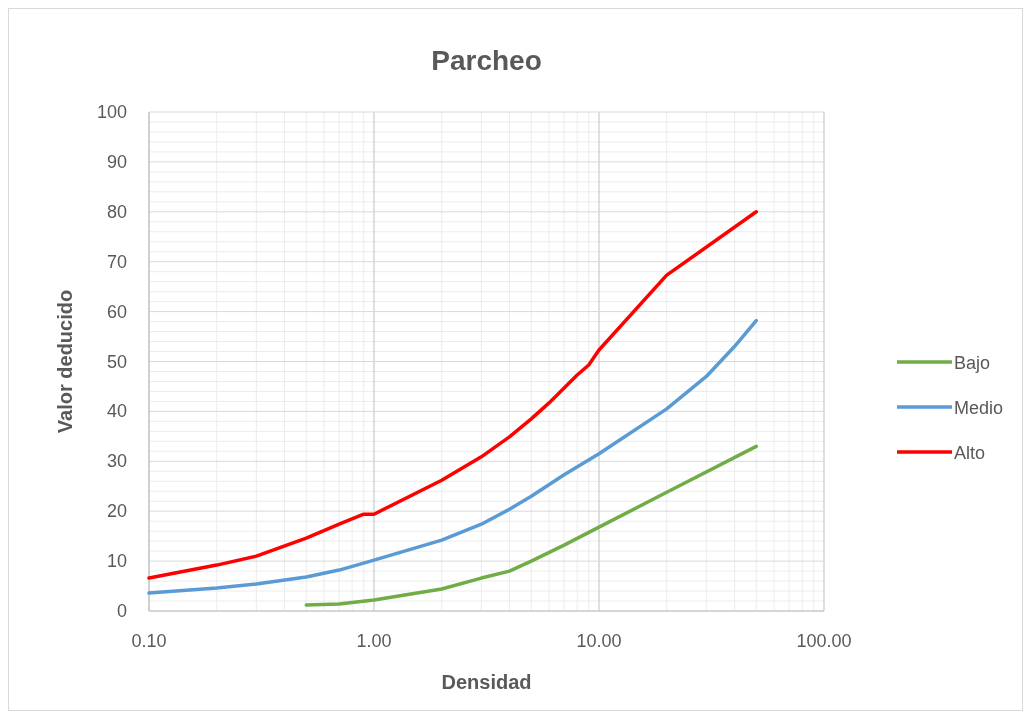 Image resolution: width=1031 pixels, height=719 pixels. I want to click on y-tick-label: 0, so click(121, 611).